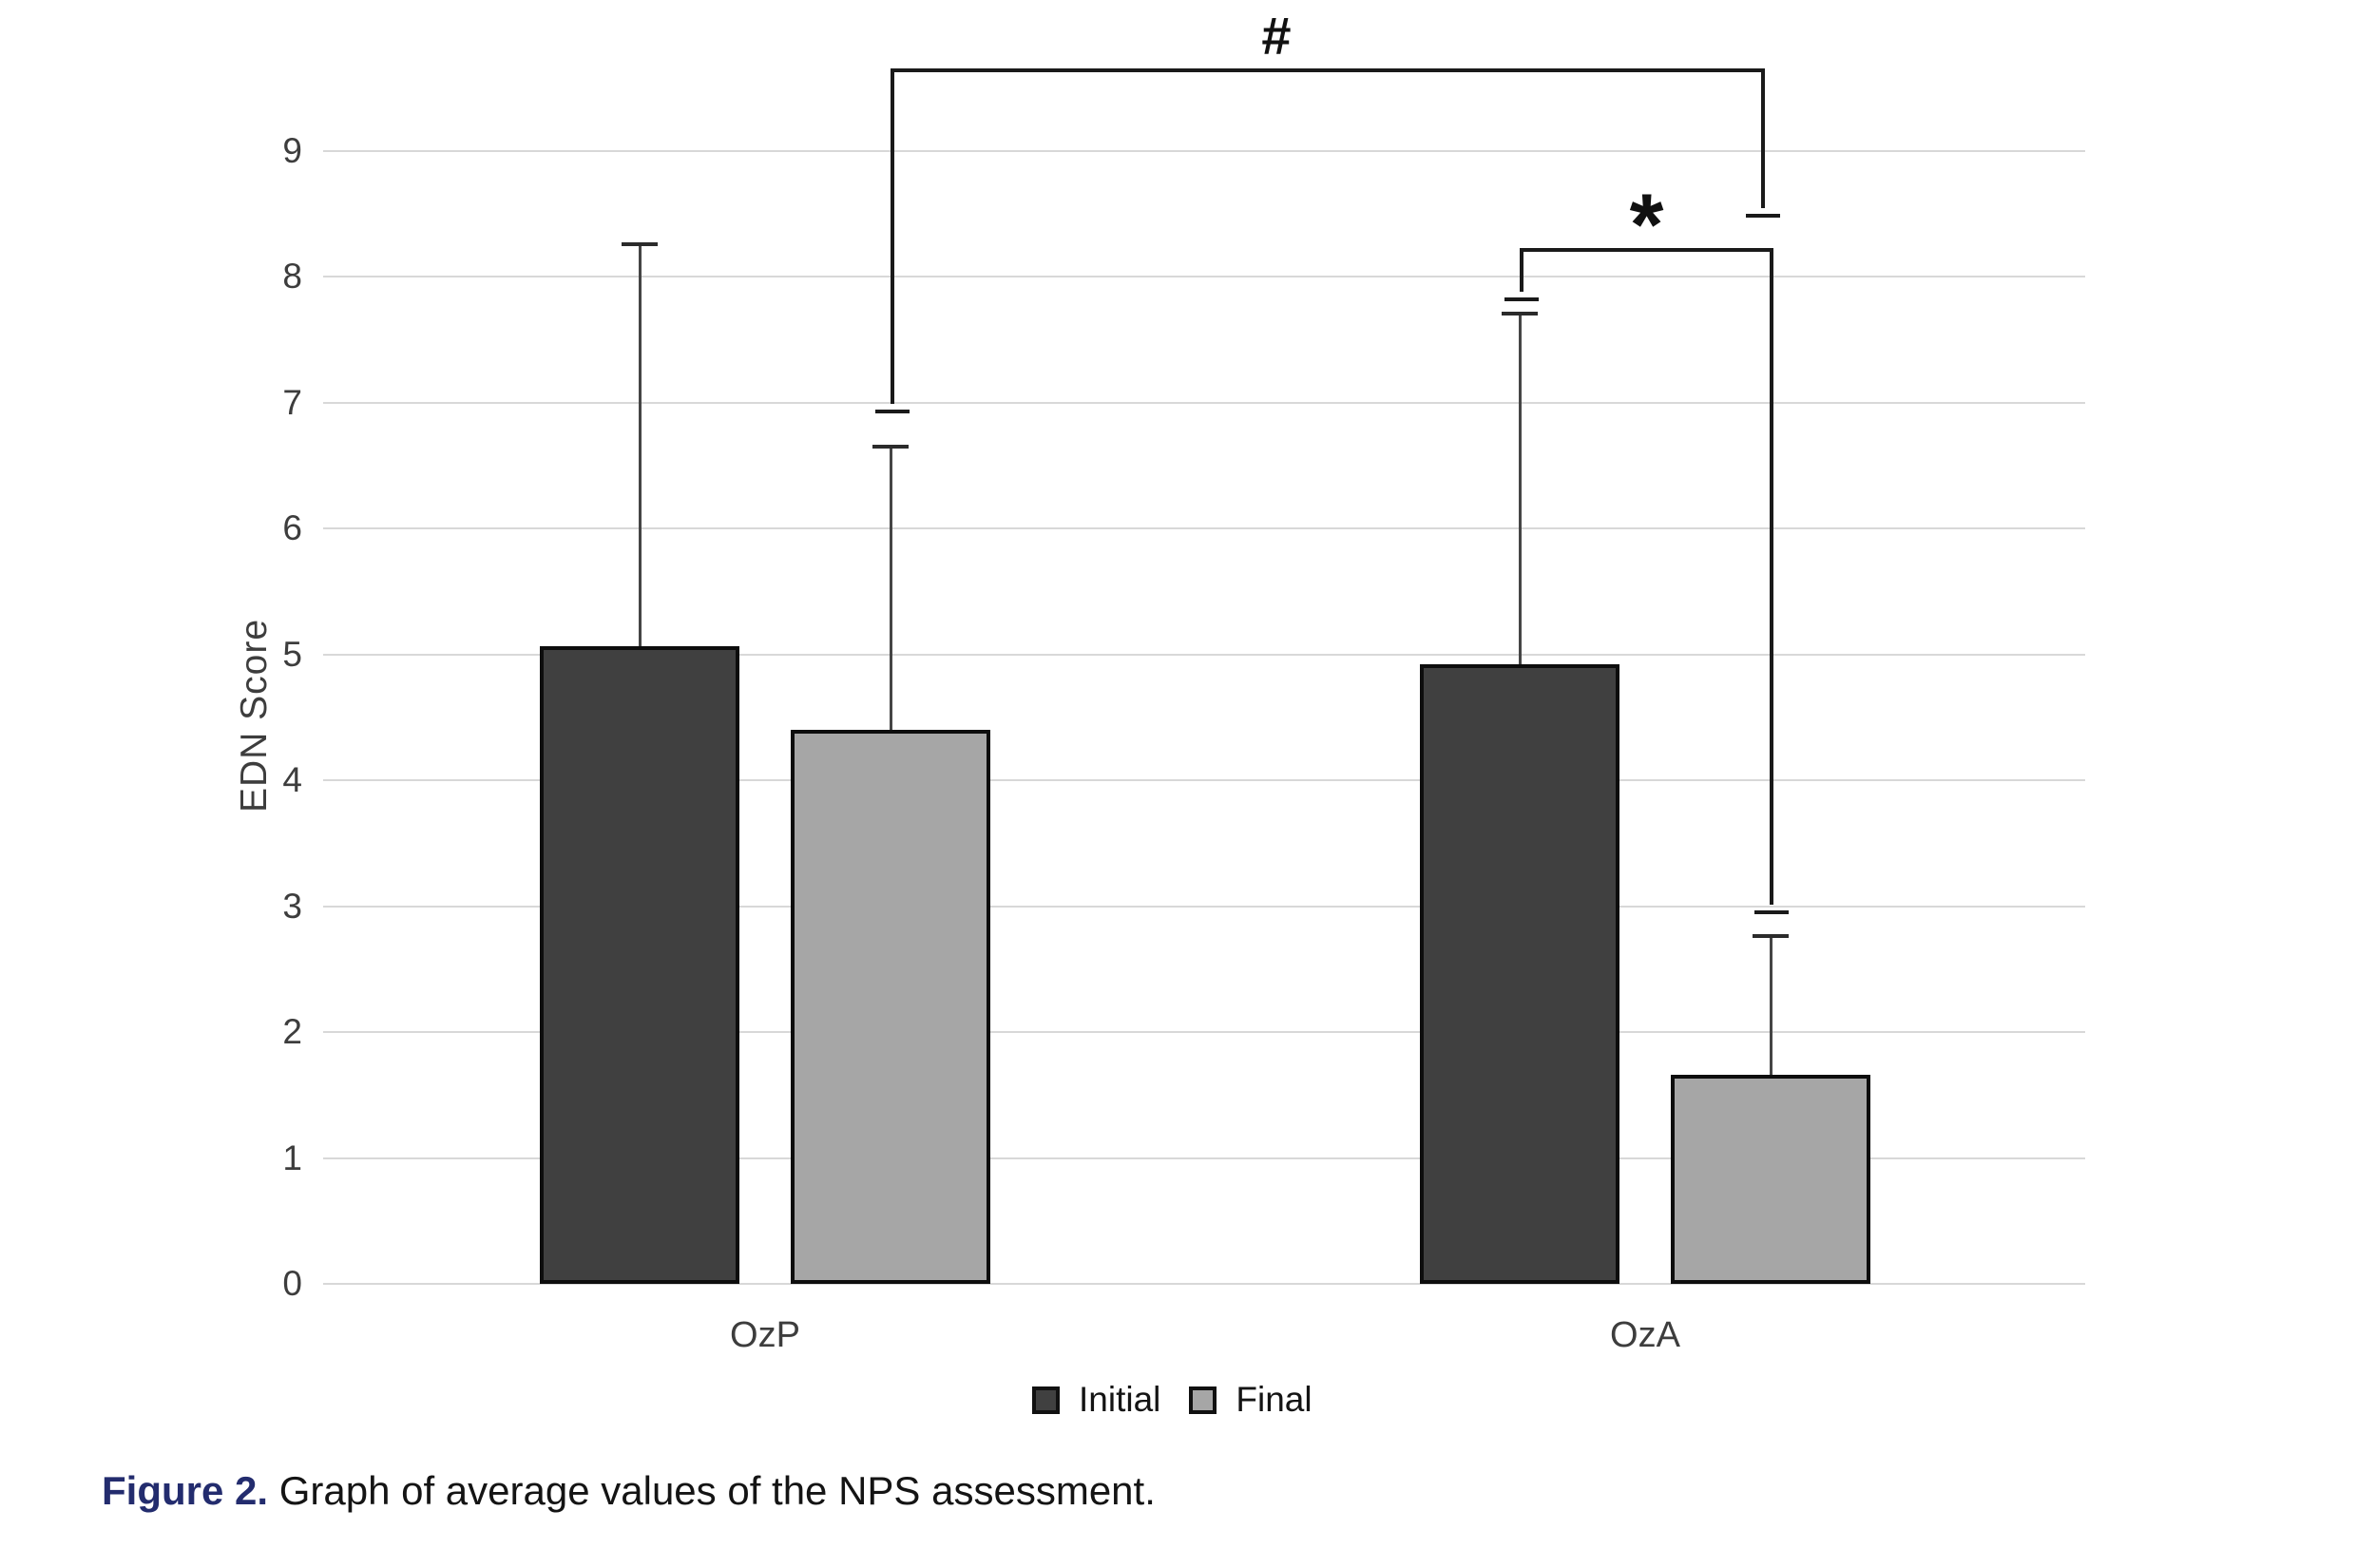  Describe the element at coordinates (1519, 974) in the screenshot. I see `bar-oza-initial` at that location.